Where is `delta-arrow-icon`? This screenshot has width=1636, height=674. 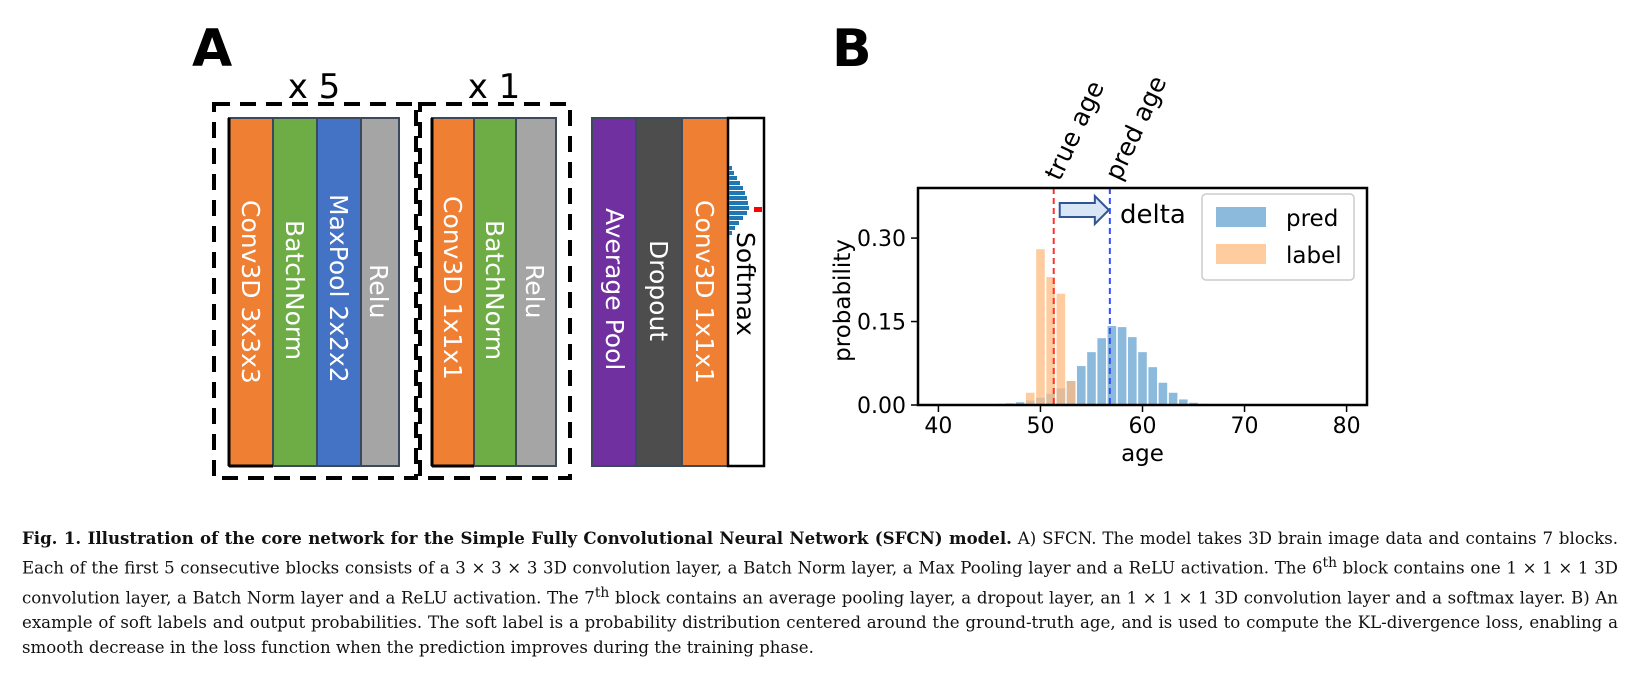 delta-arrow-icon is located at coordinates (1084, 210).